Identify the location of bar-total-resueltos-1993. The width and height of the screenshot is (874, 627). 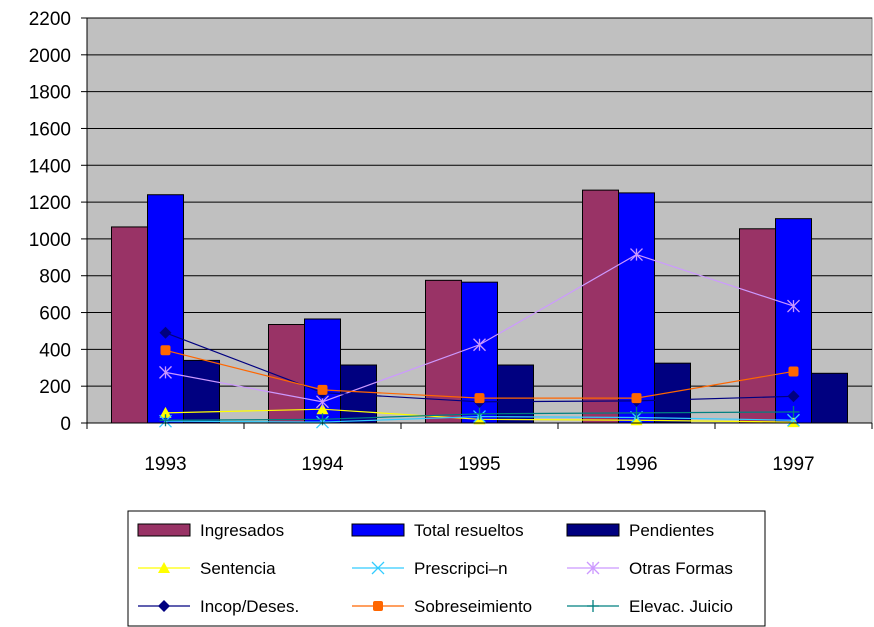
(165, 309).